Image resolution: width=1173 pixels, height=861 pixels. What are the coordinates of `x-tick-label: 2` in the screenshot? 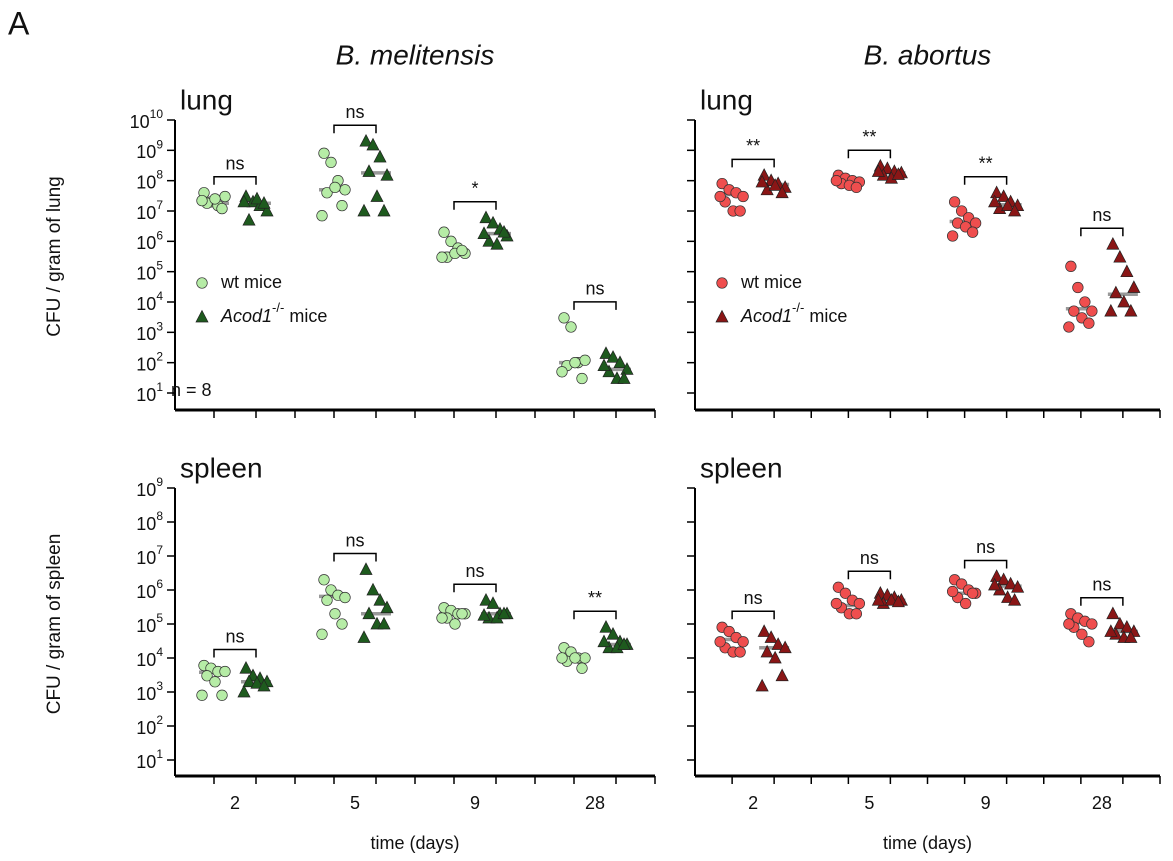 It's located at (235, 803).